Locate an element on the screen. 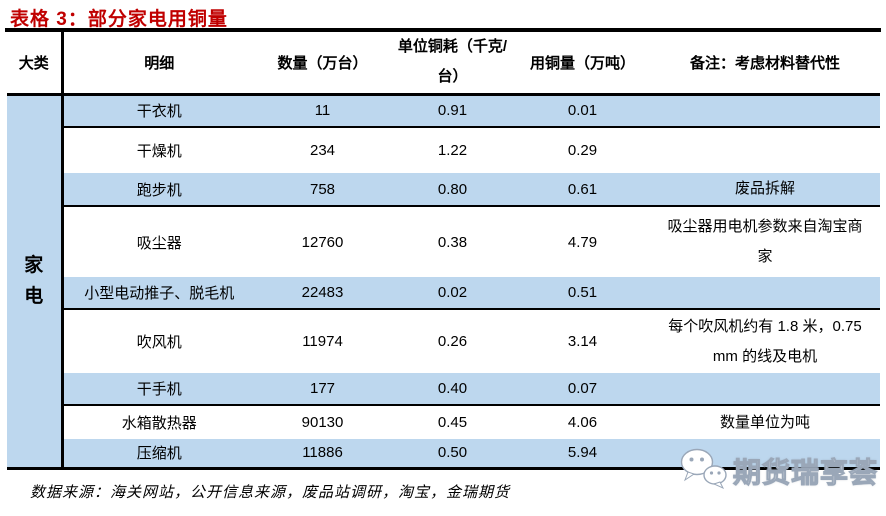 This screenshot has height=516, width=886. table-row: 水箱散热器 90130 0.45 4.06 数量单位为吨 is located at coordinates (443, 422).